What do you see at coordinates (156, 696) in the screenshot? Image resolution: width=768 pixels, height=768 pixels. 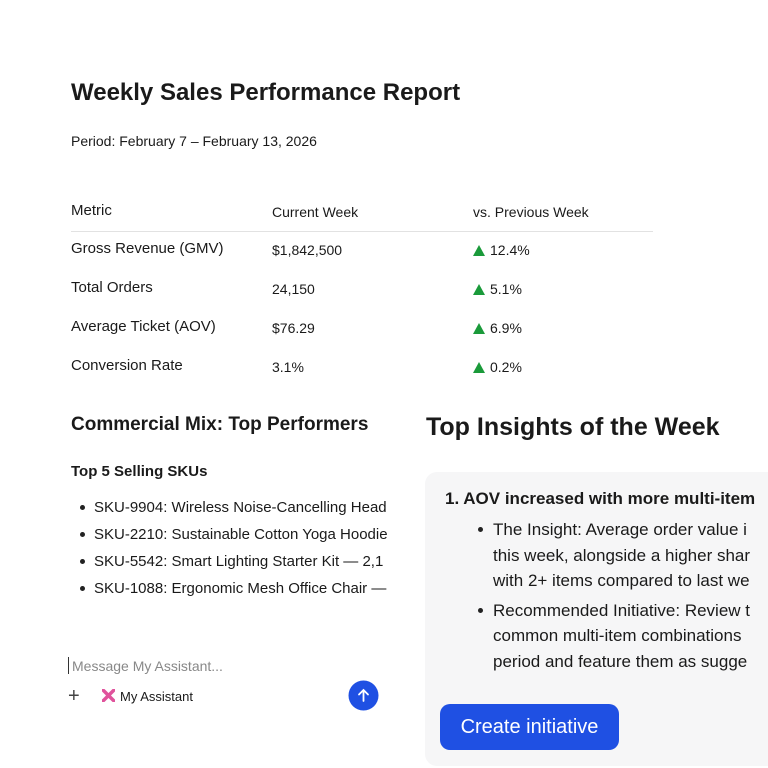 I see `assistant-name: My Assistant` at bounding box center [156, 696].